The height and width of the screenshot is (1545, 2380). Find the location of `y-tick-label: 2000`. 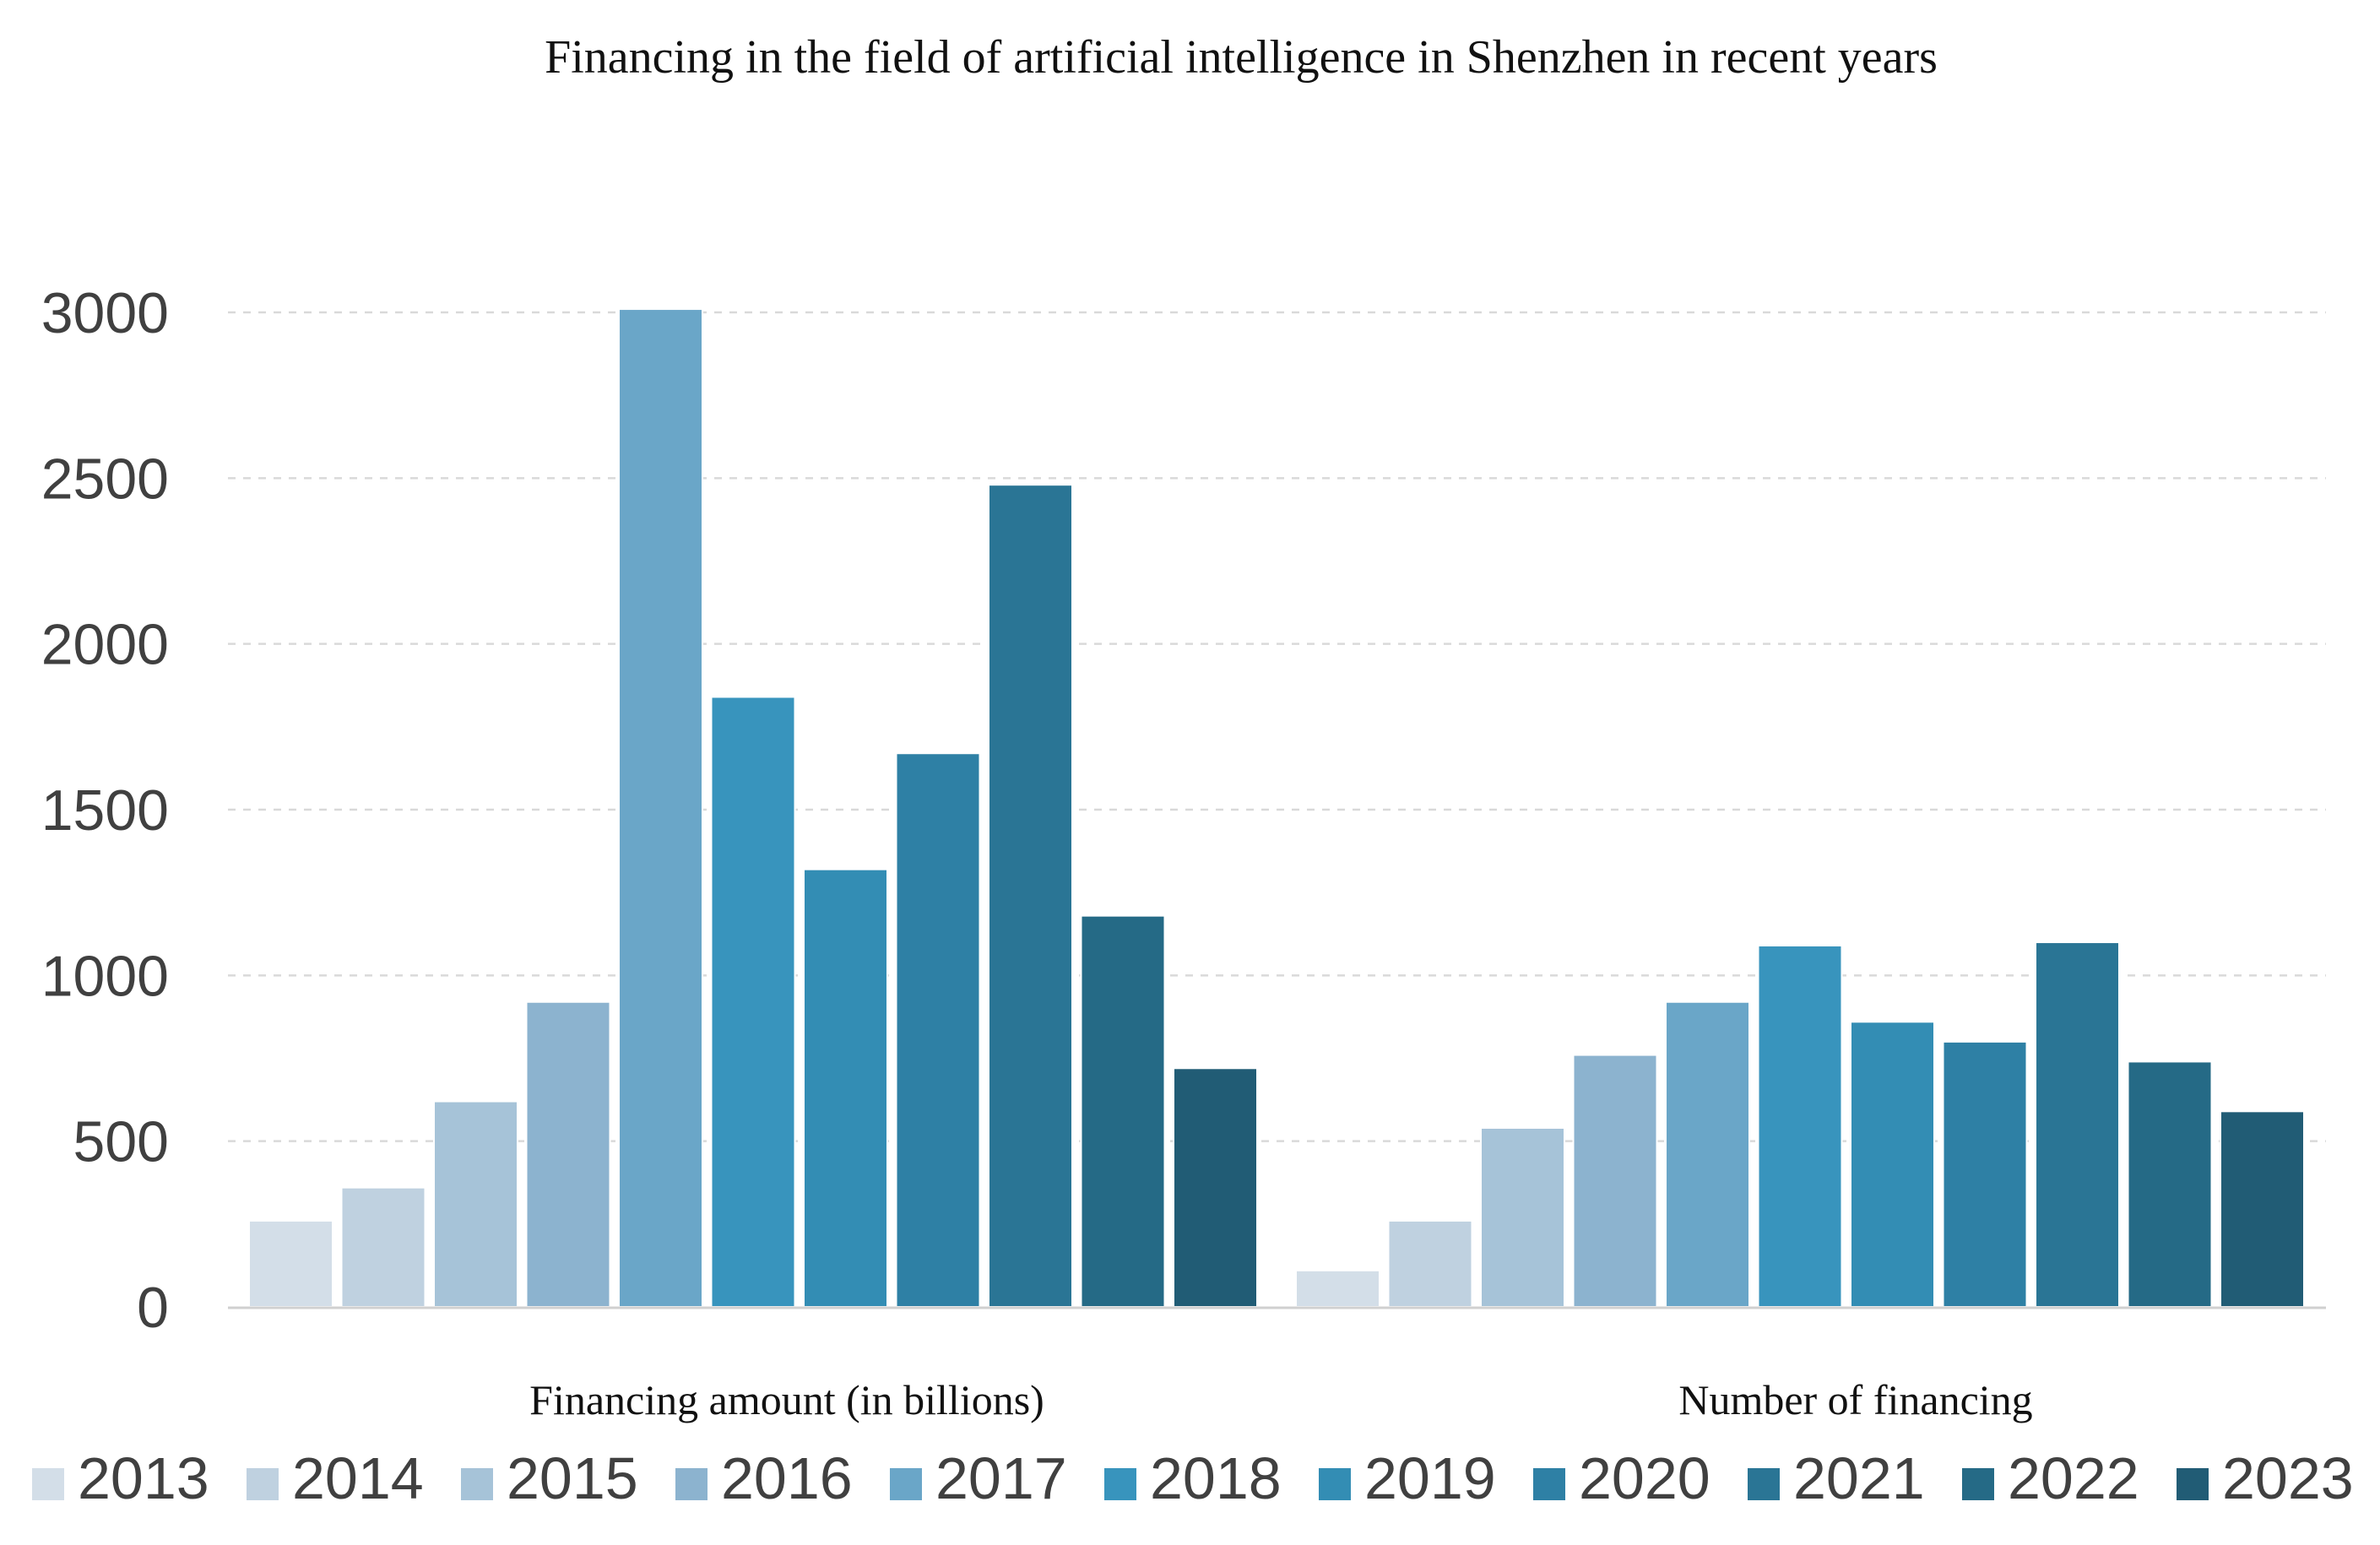

y-tick-label: 2000 is located at coordinates (105, 645).